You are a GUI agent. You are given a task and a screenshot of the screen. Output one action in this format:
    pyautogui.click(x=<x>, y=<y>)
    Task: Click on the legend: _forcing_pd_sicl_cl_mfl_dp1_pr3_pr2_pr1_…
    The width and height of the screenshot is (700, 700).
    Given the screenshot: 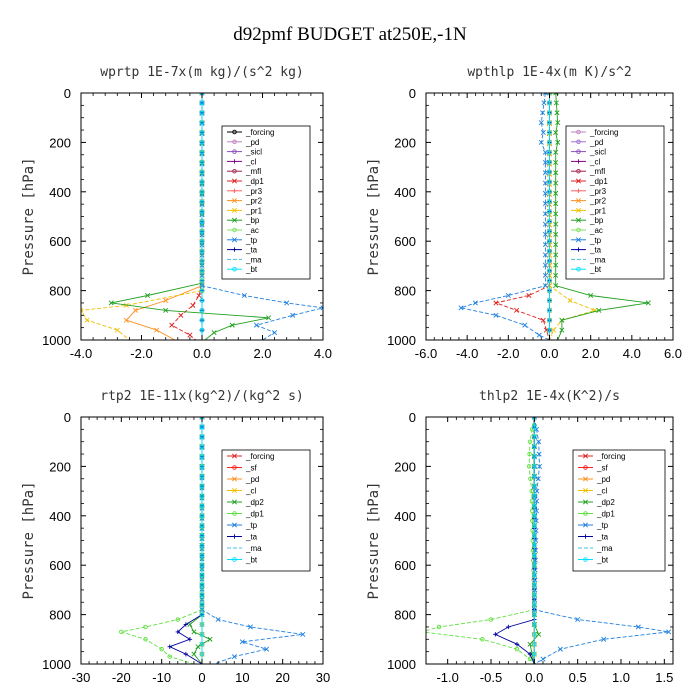 What is the action you would take?
    pyautogui.click(x=615, y=202)
    